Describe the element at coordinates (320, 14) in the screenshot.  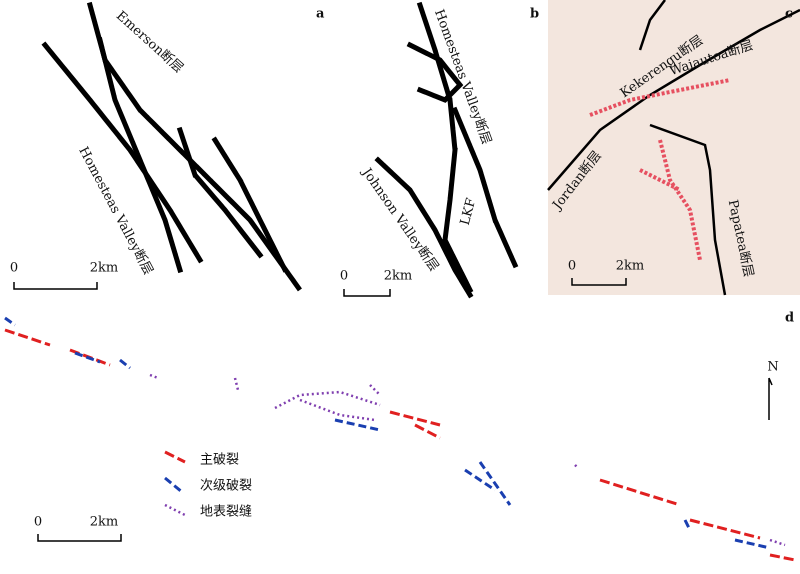
I see `panel-label: a` at that location.